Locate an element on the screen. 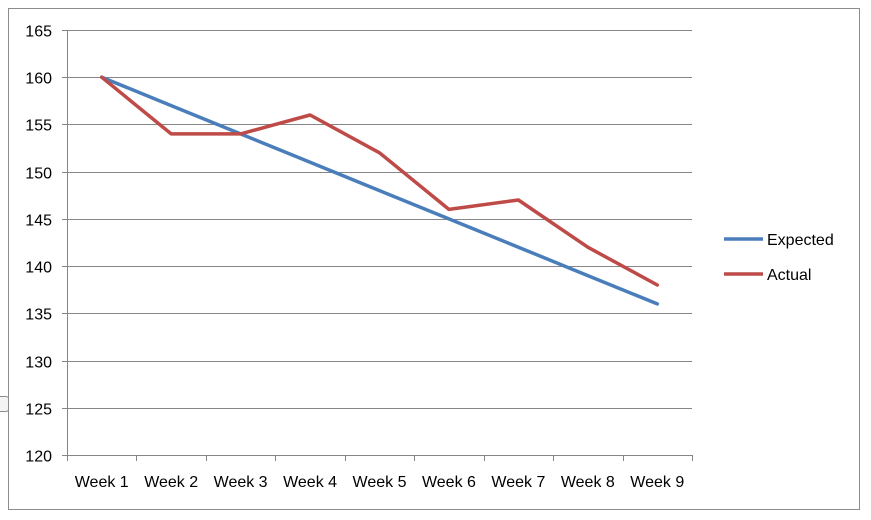 This screenshot has height=520, width=871. y-axis-tick-labels: 120 125 130 135 140 145 150 155 160 165 is located at coordinates (38, 245).